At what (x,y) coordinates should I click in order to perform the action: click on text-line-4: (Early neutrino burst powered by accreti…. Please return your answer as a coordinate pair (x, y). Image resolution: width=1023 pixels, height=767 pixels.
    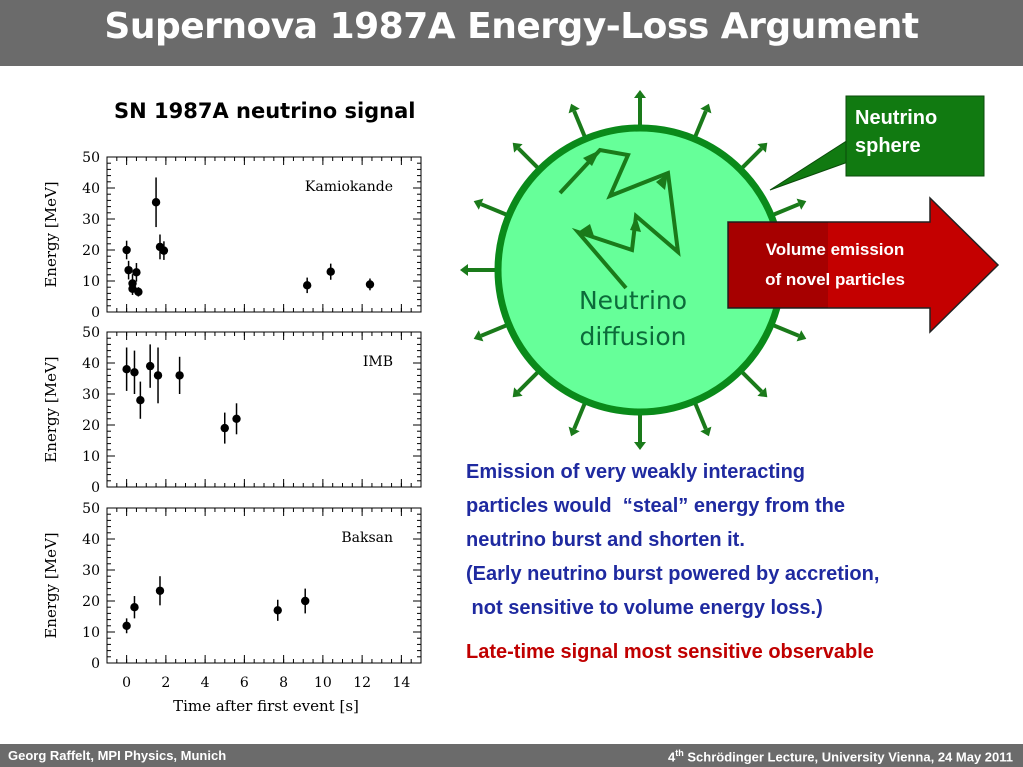
    Looking at the image, I should click on (673, 574).